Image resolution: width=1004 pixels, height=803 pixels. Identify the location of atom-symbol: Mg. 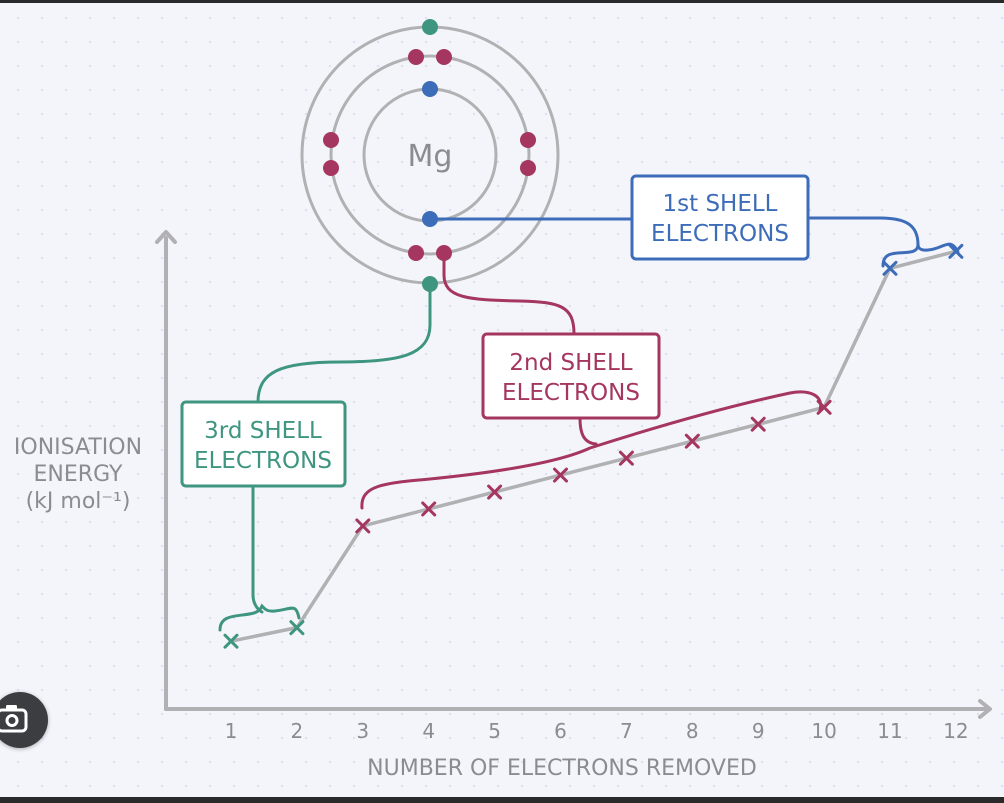
(430, 156).